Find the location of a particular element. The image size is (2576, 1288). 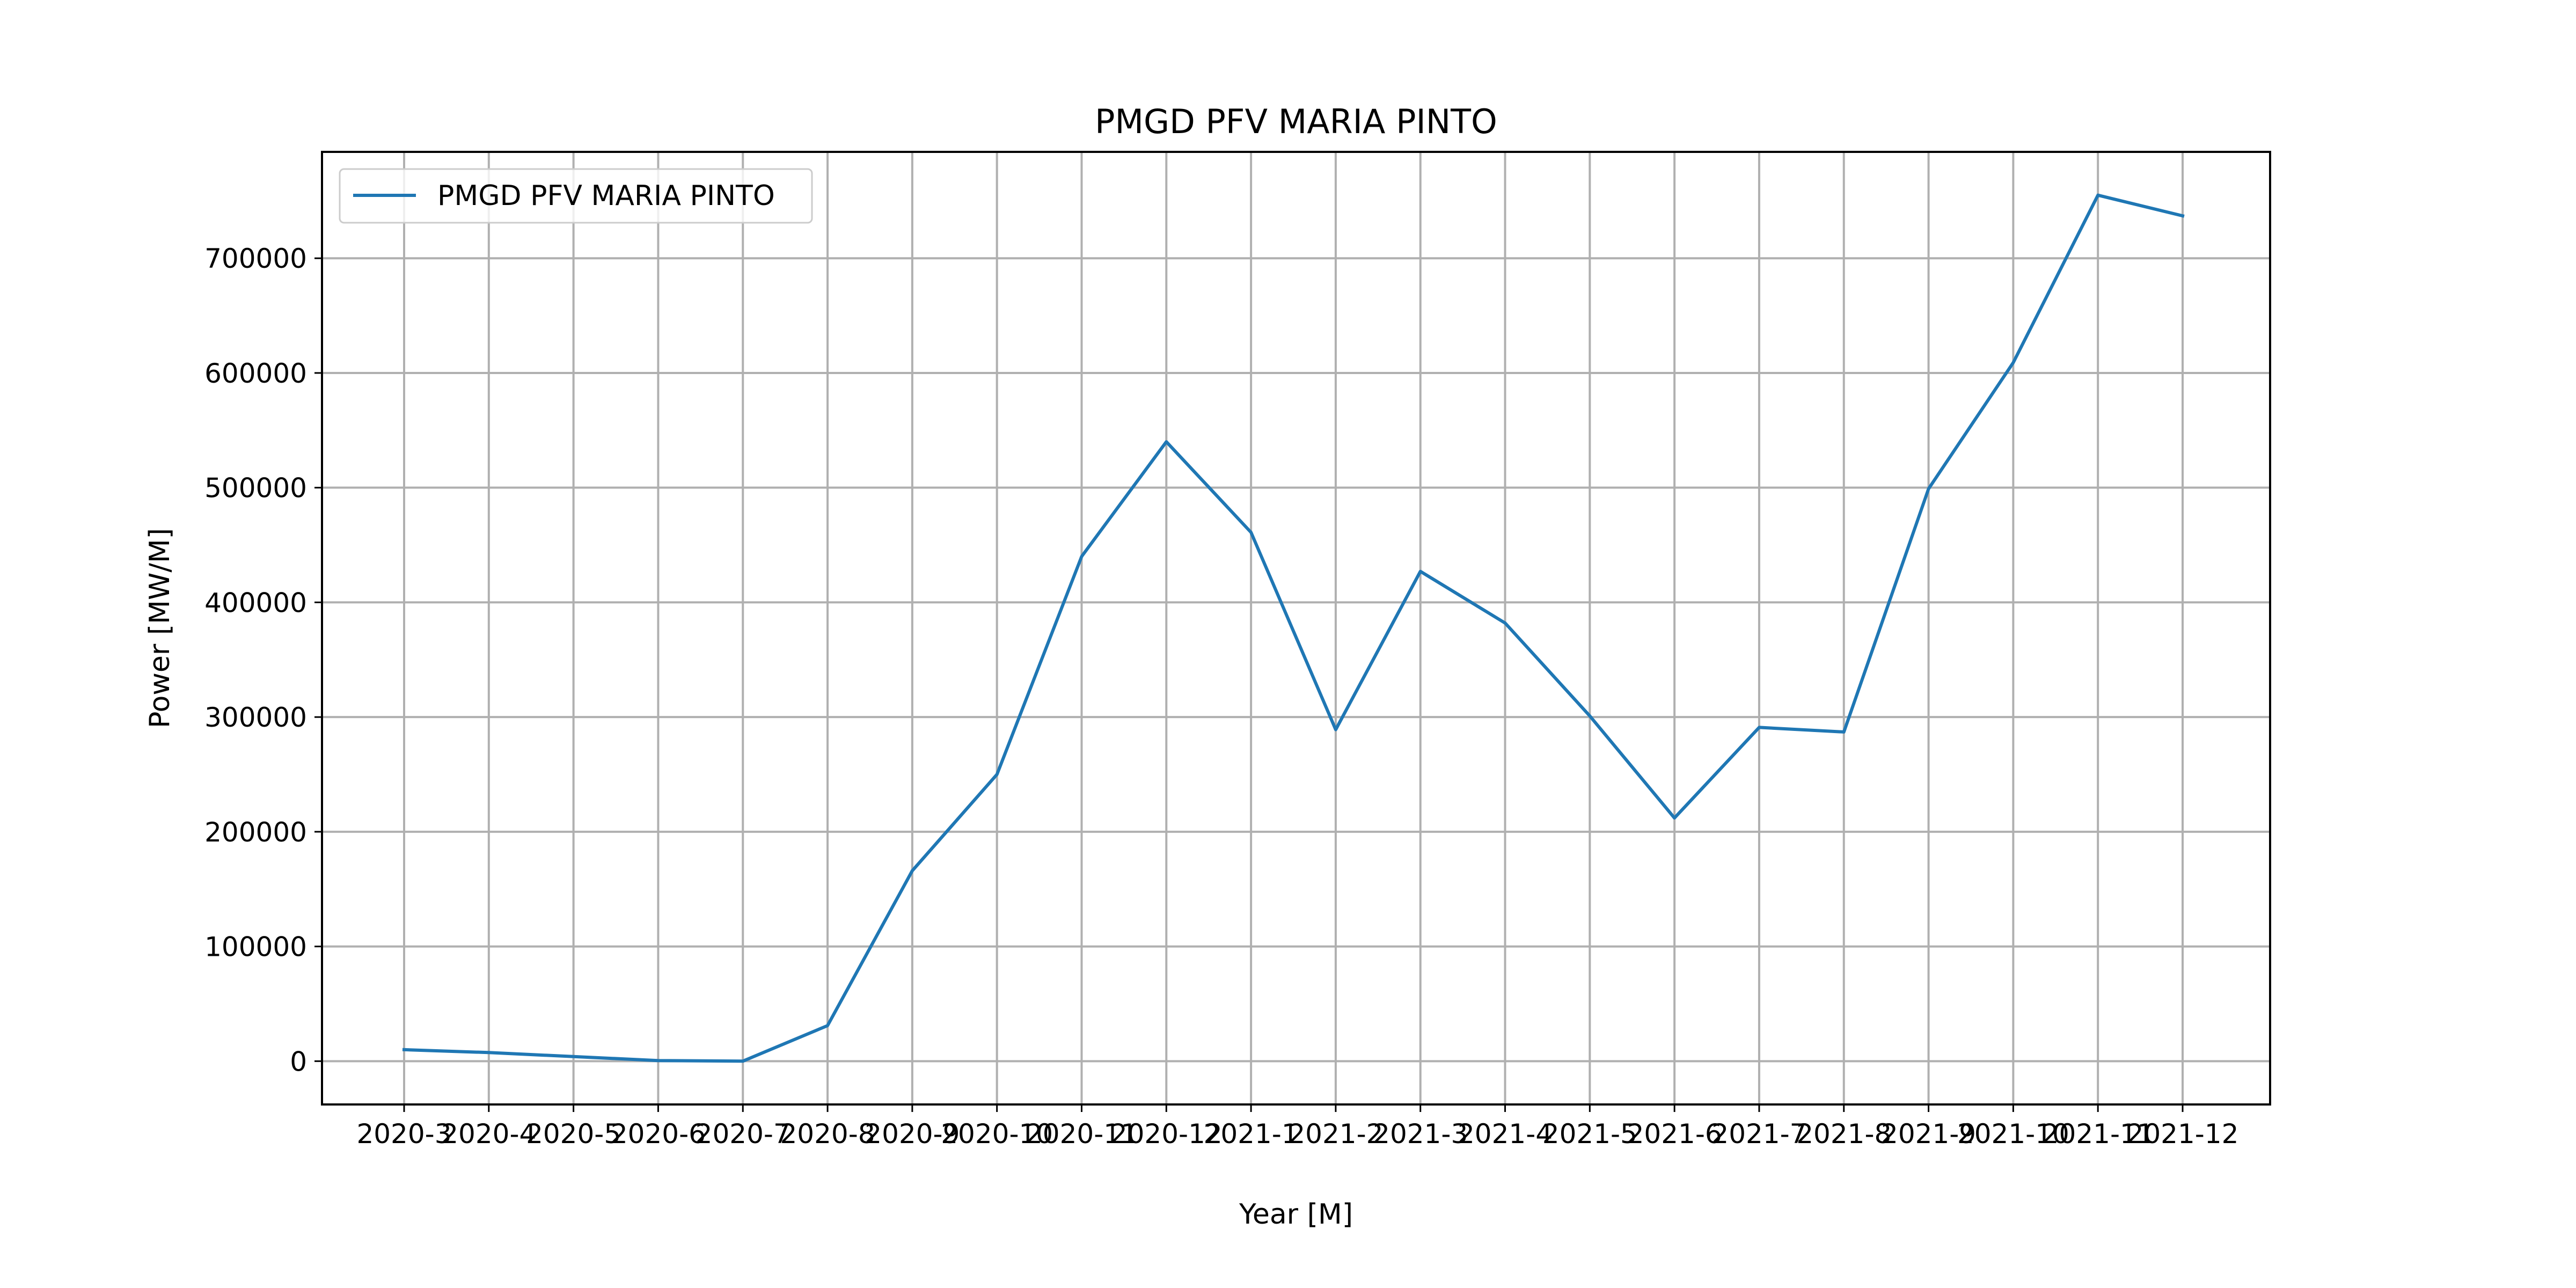

x-tick-label: 2020-5 is located at coordinates (573, 1134).